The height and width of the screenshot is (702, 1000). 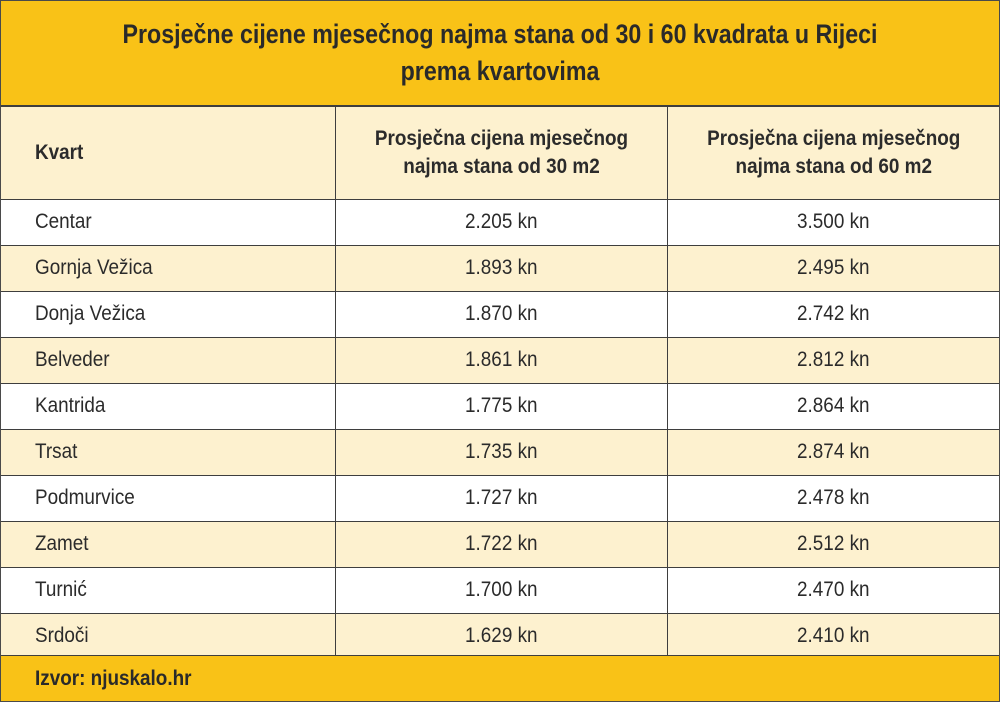 I want to click on cell-kvart-text: Turnić, so click(x=61, y=589).